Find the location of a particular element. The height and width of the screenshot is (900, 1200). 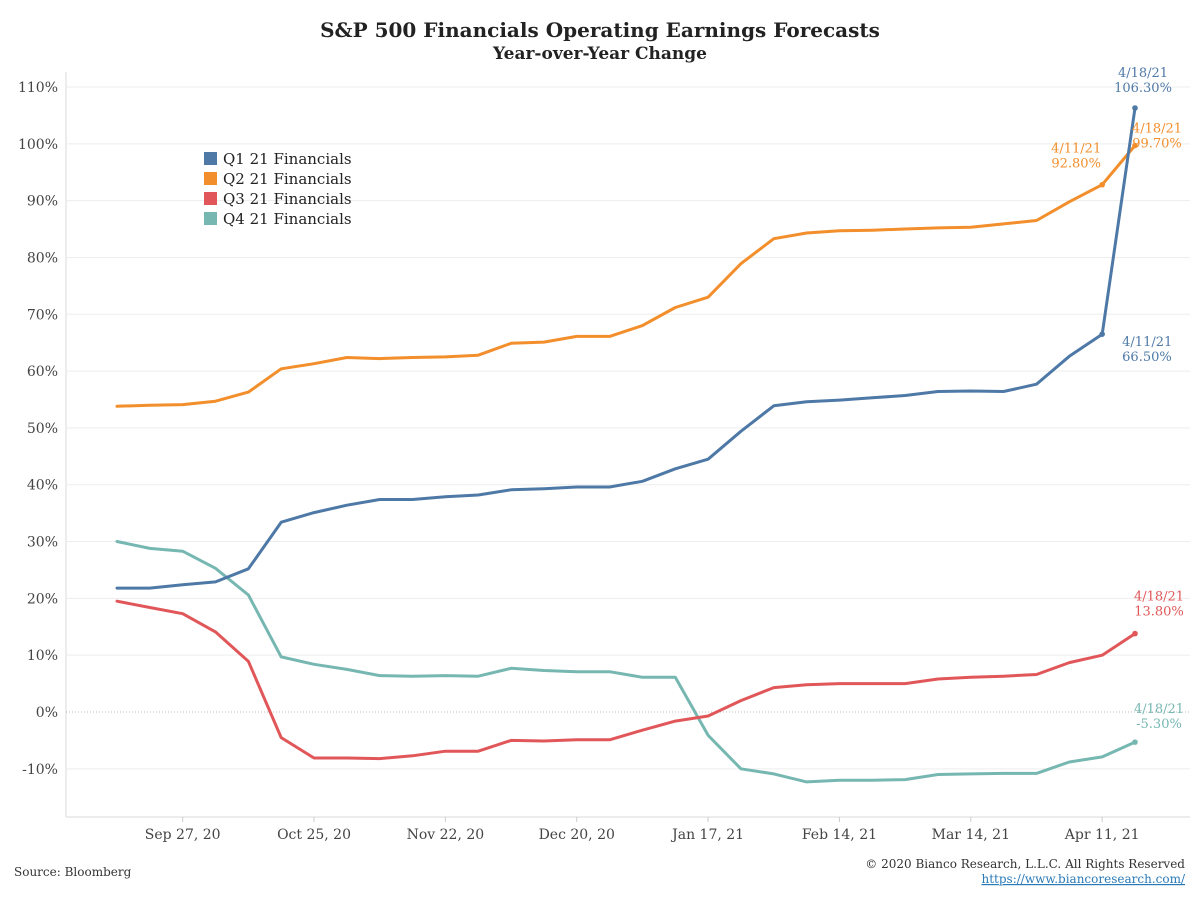

y-tick-label: 0% is located at coordinates (47, 713).